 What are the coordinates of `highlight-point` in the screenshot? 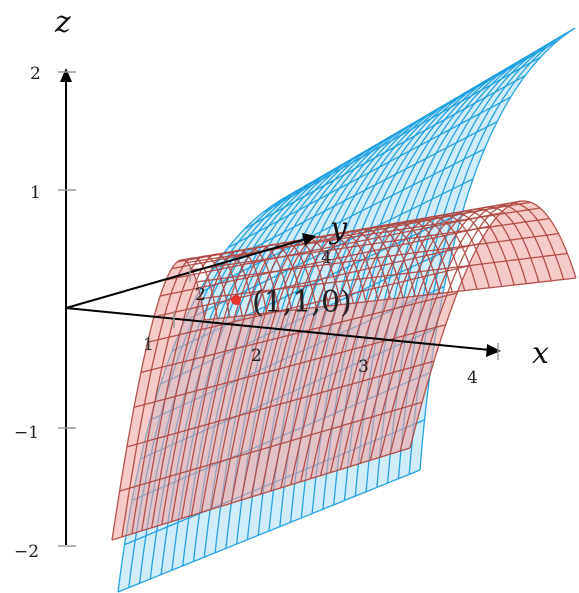 It's located at (236, 300).